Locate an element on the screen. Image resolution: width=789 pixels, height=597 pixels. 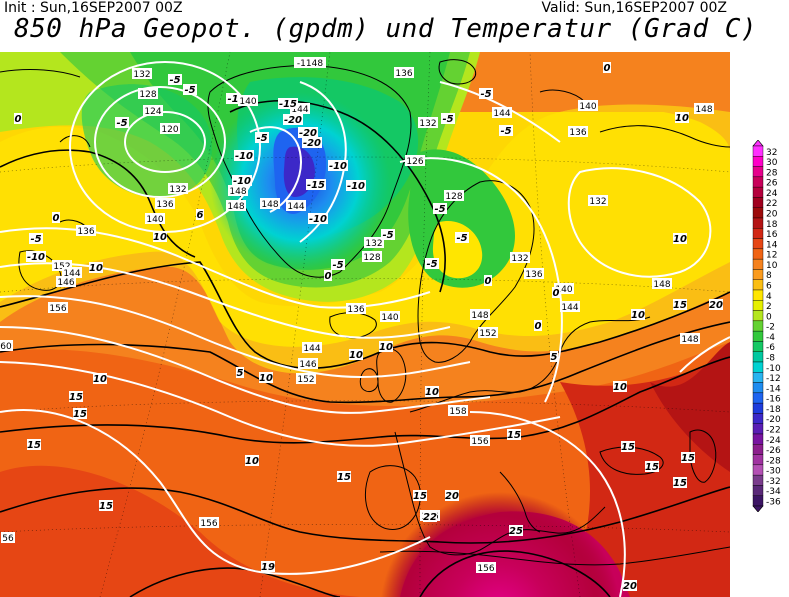
temp-label-3: -15 is located at coordinates (288, 104).